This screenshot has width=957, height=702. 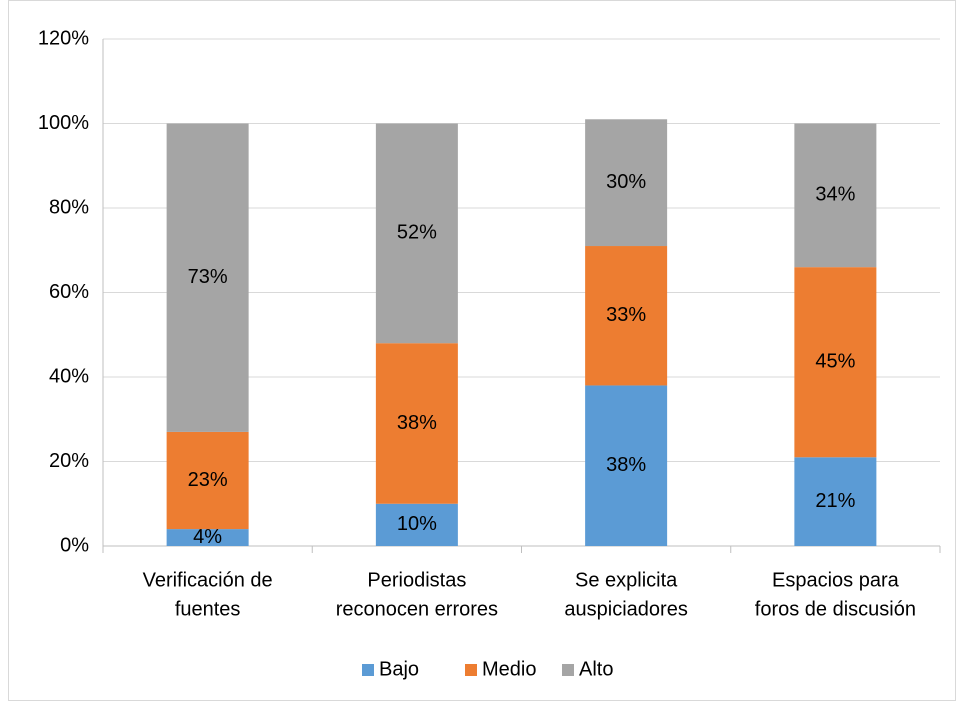 What do you see at coordinates (596, 669) in the screenshot?
I see `legend-label: Alto` at bounding box center [596, 669].